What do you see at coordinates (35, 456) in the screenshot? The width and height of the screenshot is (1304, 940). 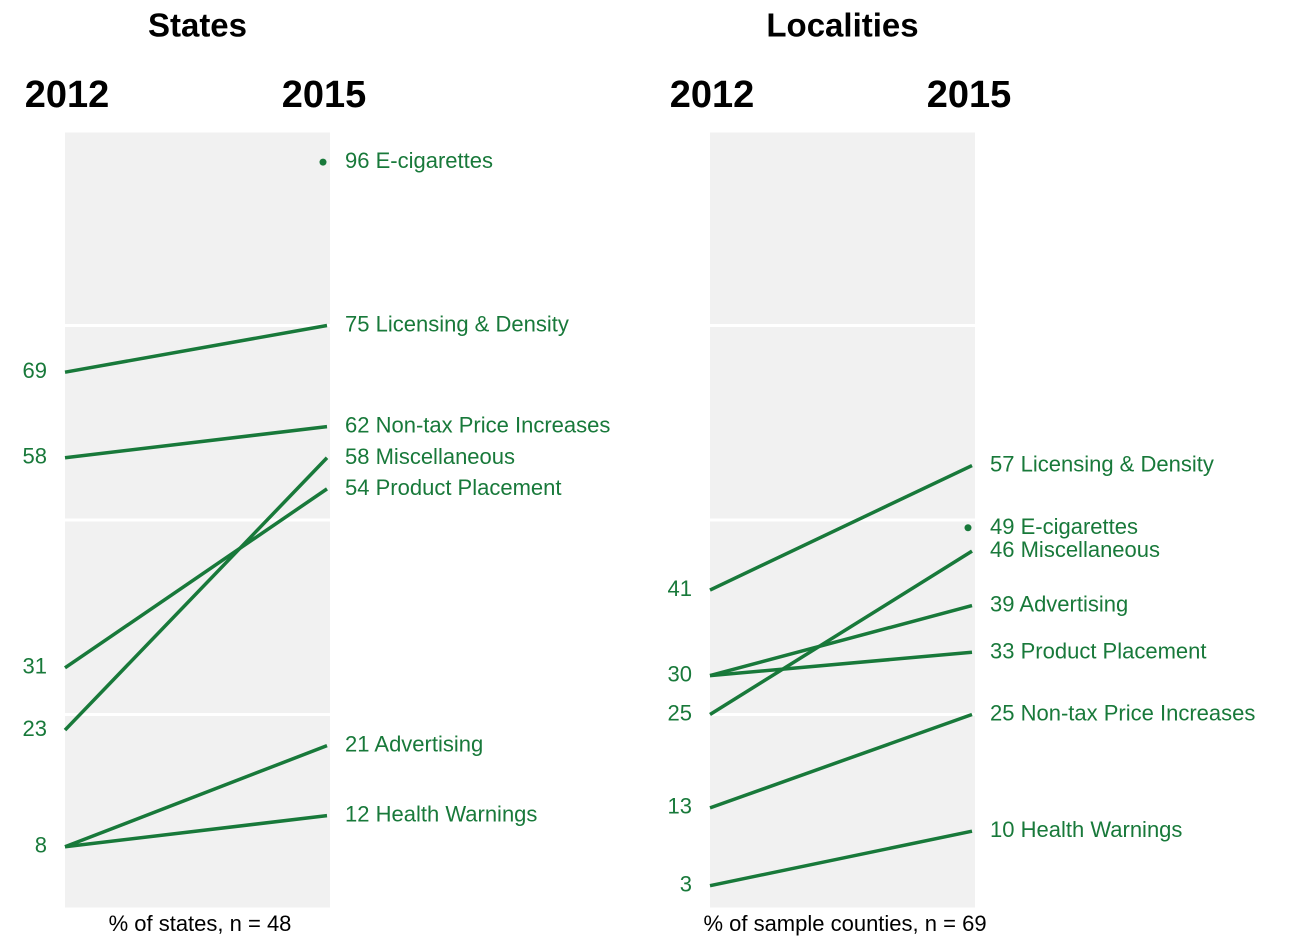 I see `start-value-label: 58` at bounding box center [35, 456].